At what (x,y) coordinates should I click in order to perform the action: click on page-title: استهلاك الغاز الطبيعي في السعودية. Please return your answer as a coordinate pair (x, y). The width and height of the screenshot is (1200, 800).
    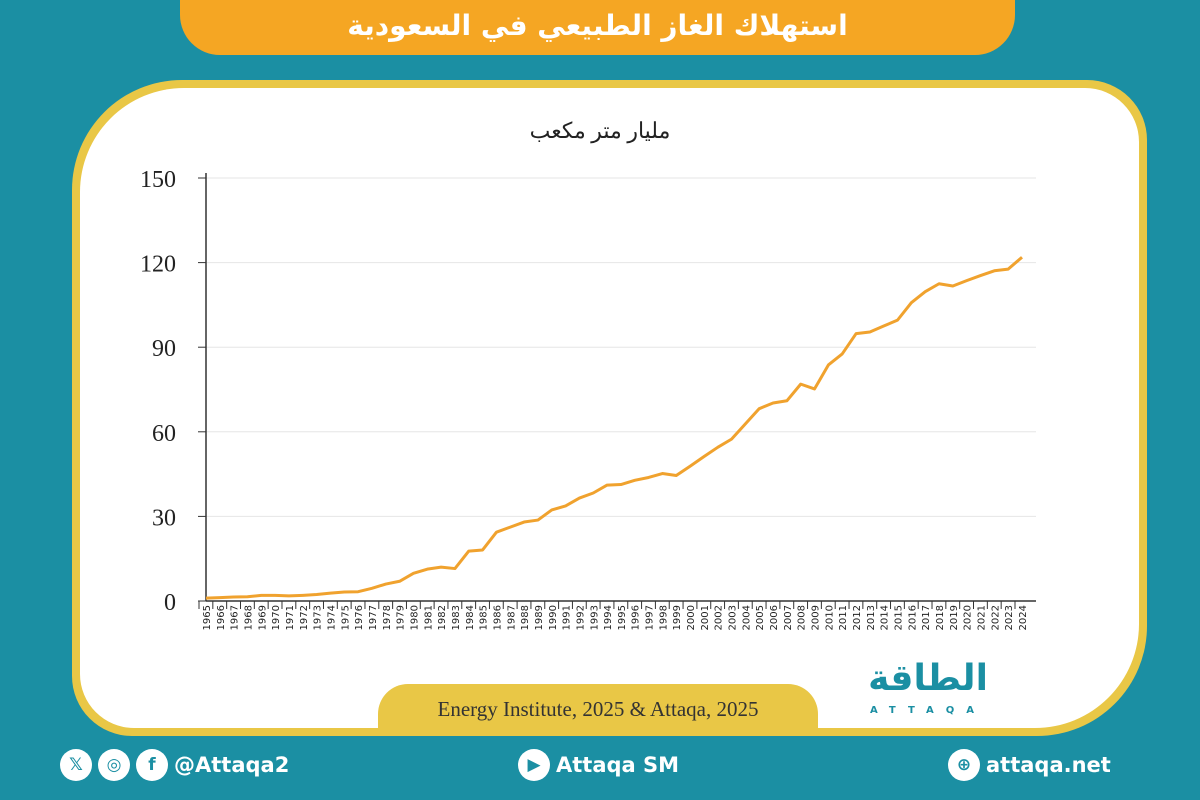
    Looking at the image, I should click on (597, 27).